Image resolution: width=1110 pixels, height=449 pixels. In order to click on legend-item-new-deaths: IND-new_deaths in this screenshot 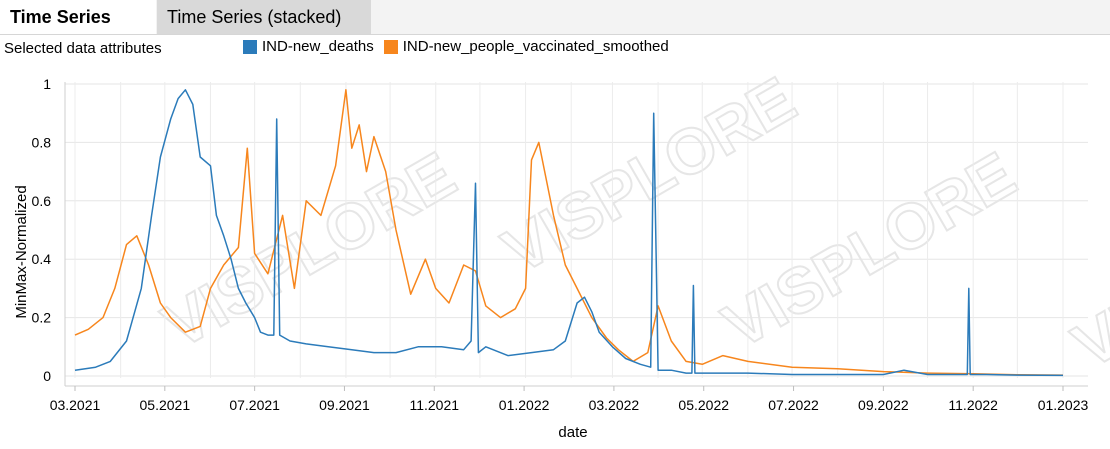, I will do `click(308, 46)`.